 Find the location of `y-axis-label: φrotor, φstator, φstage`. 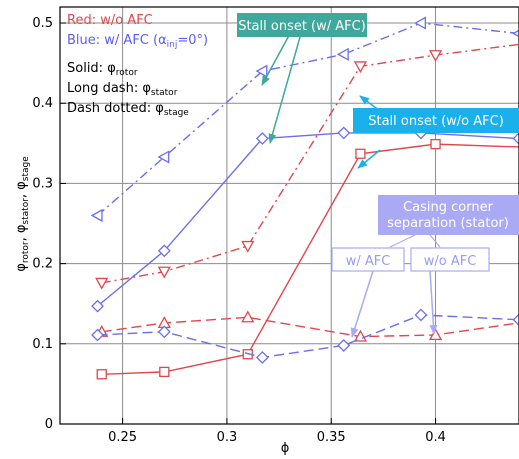

y-axis-label: φrotor, φstator, φstage is located at coordinates (22, 214).